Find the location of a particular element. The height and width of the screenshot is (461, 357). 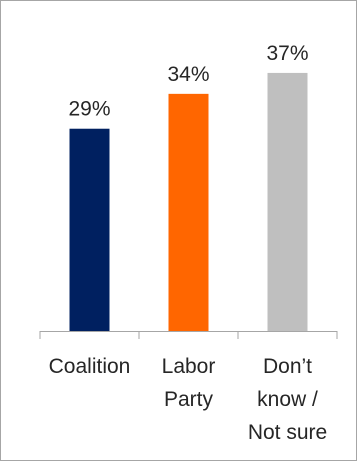

value-labels-group: 29% 34% 37% is located at coordinates (188, 81).